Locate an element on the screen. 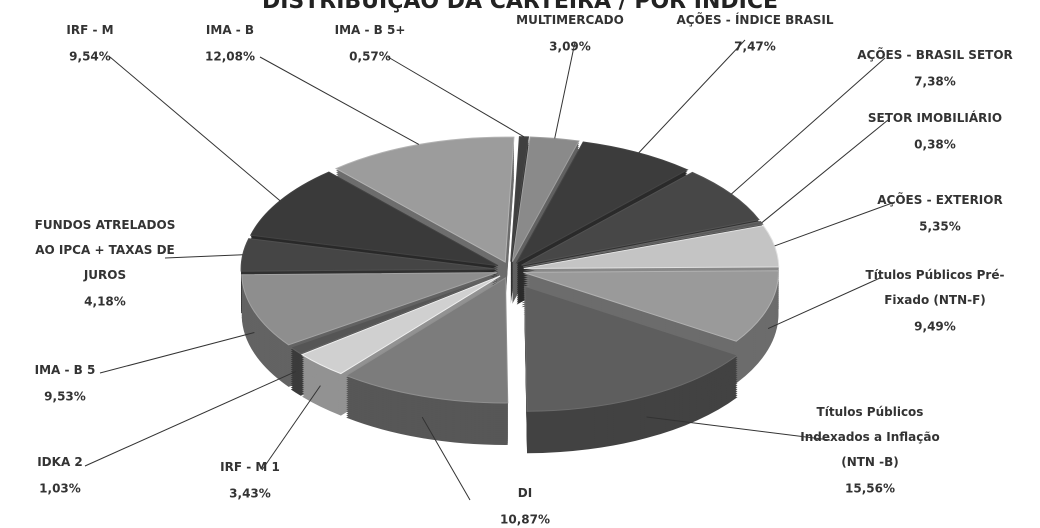  slice-label-line: Indexados a Inflação is located at coordinates (869, 437).